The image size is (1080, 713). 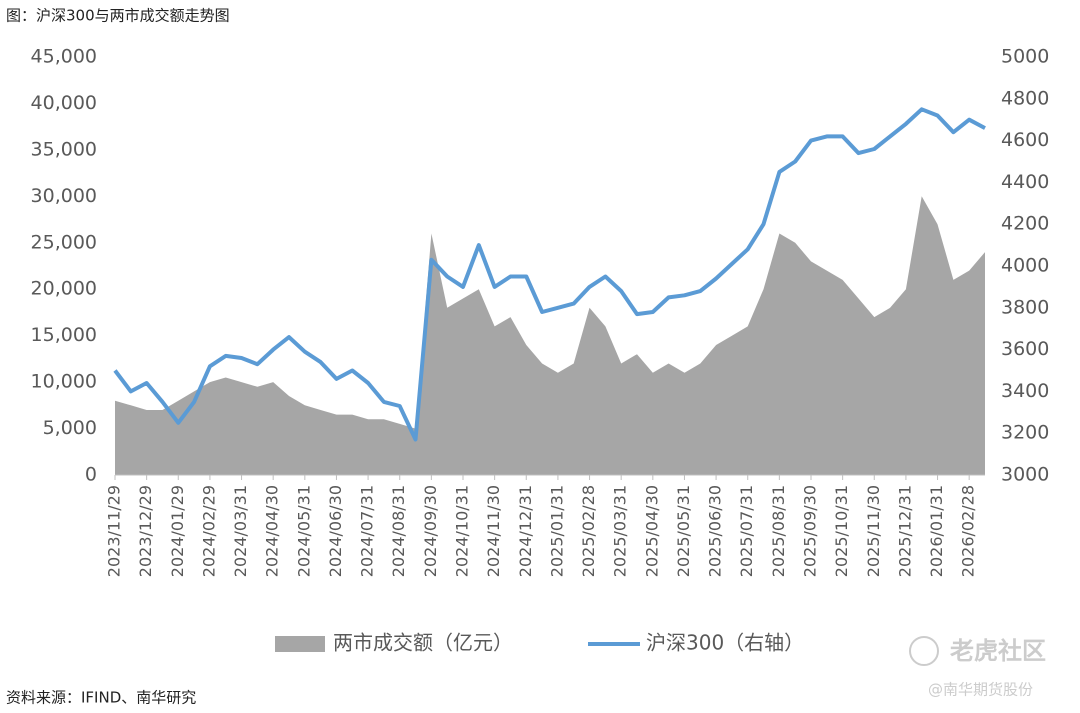 I want to click on x-tick-label: 2024/01/29, so click(x=177, y=531).